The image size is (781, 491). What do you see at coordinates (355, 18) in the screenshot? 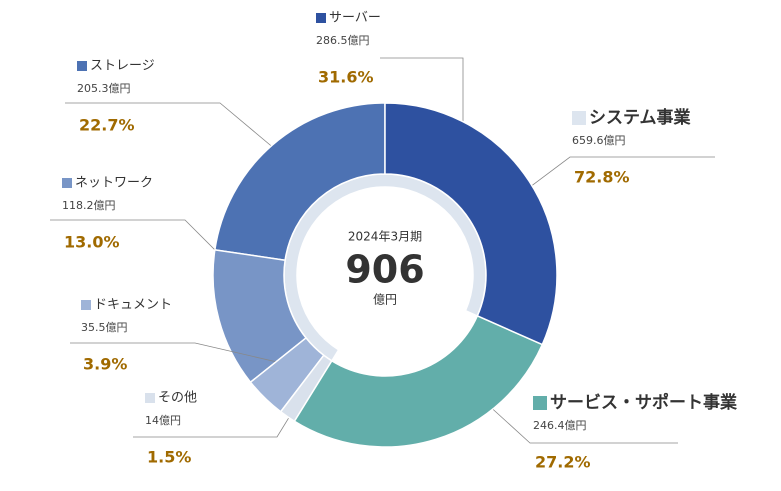
I see `segment-name: サーバー` at bounding box center [355, 18].